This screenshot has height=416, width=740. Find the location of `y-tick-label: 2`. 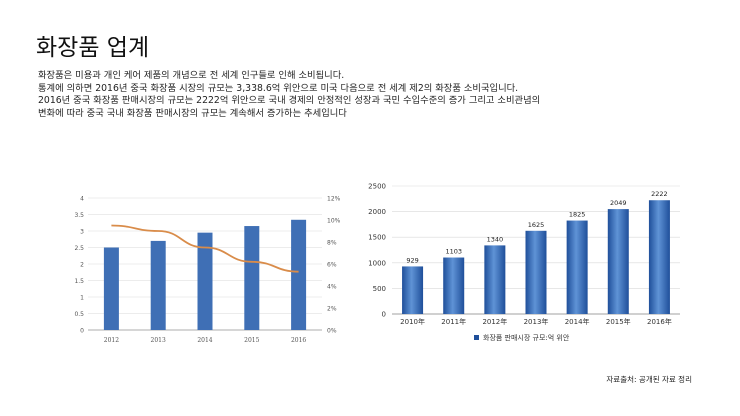

y-tick-label: 2 is located at coordinates (82, 265).